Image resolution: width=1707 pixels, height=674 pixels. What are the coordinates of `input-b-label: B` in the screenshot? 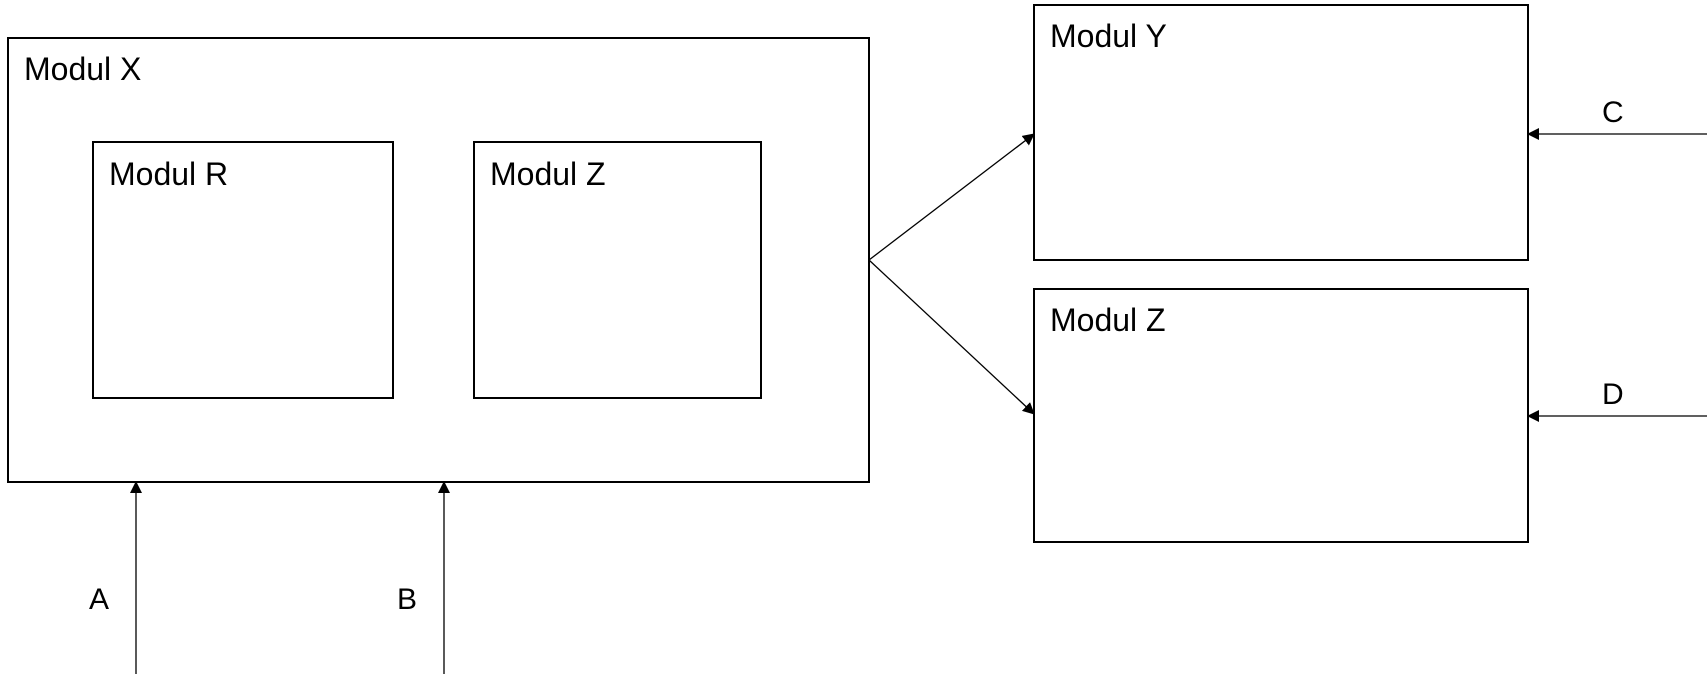 It's located at (407, 599).